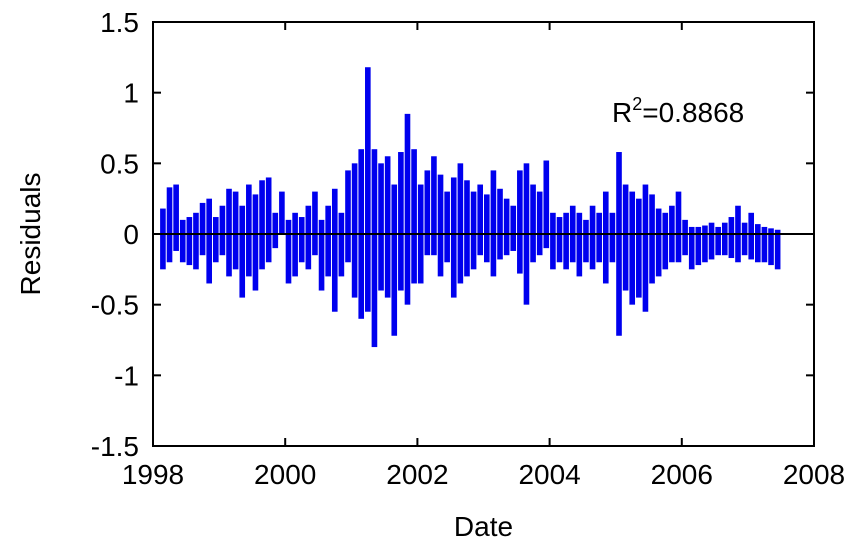 This screenshot has height=550, width=859. What do you see at coordinates (814, 474) in the screenshot?
I see `x-tick-label: 2008` at bounding box center [814, 474].